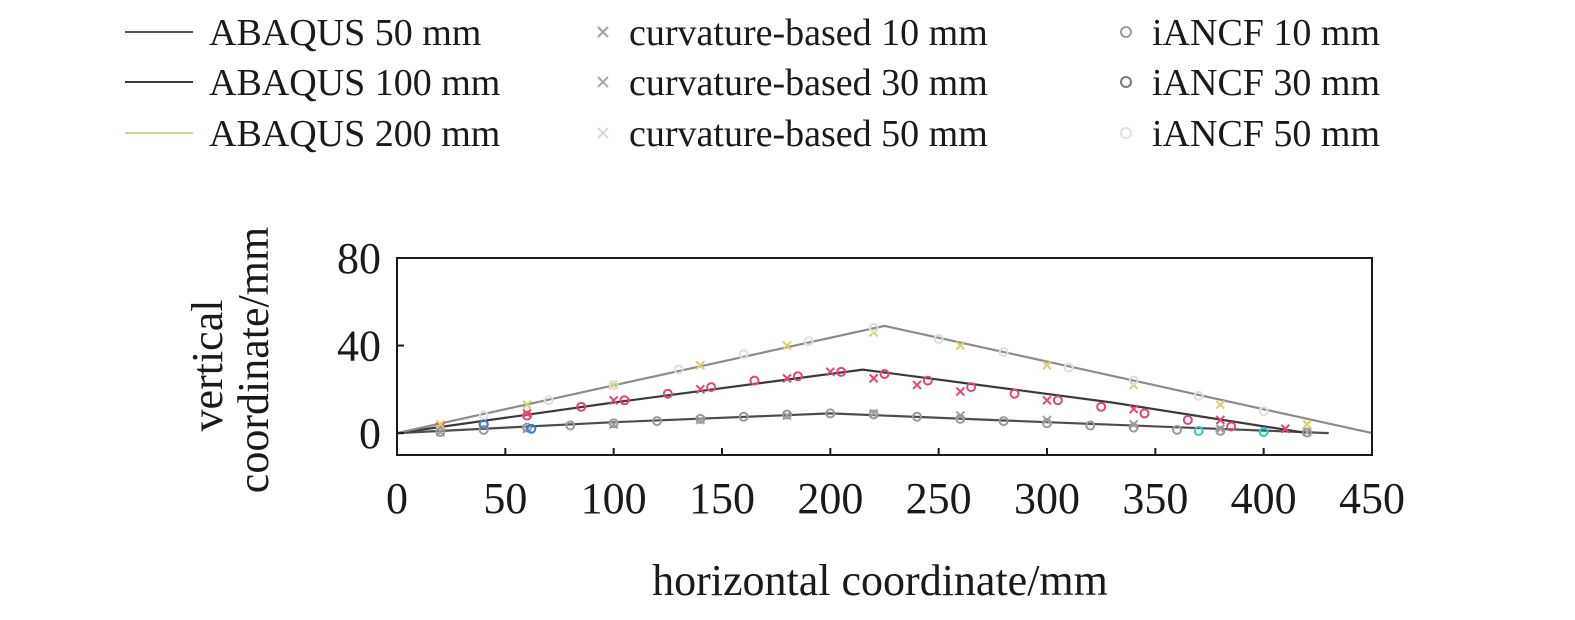 This screenshot has width=1575, height=620. I want to click on x-tick-label: 150, so click(722, 498).